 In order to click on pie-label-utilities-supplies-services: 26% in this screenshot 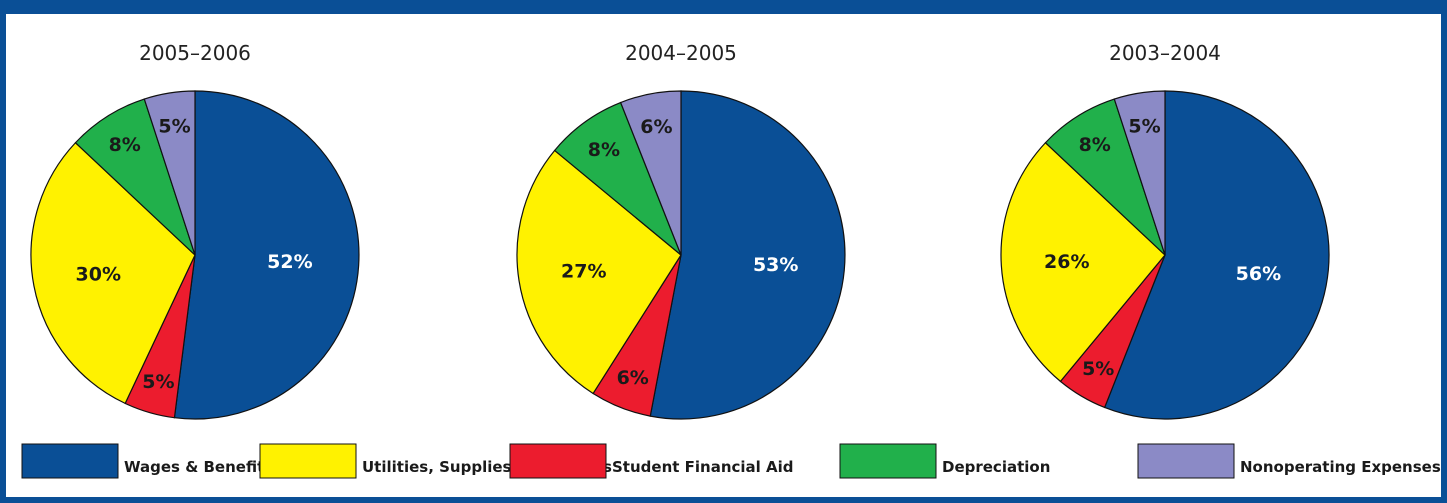, I will do `click(1066, 262)`.